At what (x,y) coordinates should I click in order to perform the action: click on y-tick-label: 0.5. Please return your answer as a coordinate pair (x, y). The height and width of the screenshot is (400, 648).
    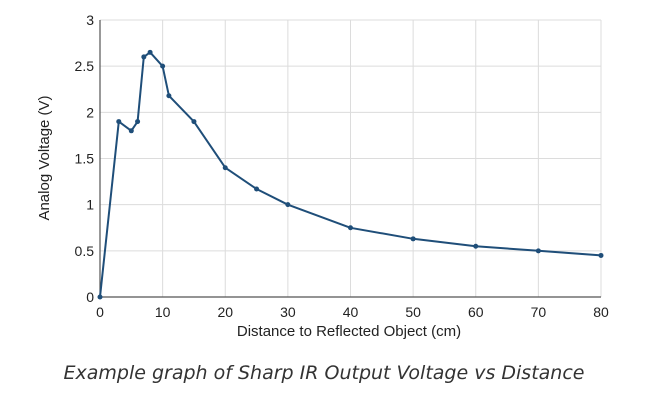
    Looking at the image, I should click on (85, 251).